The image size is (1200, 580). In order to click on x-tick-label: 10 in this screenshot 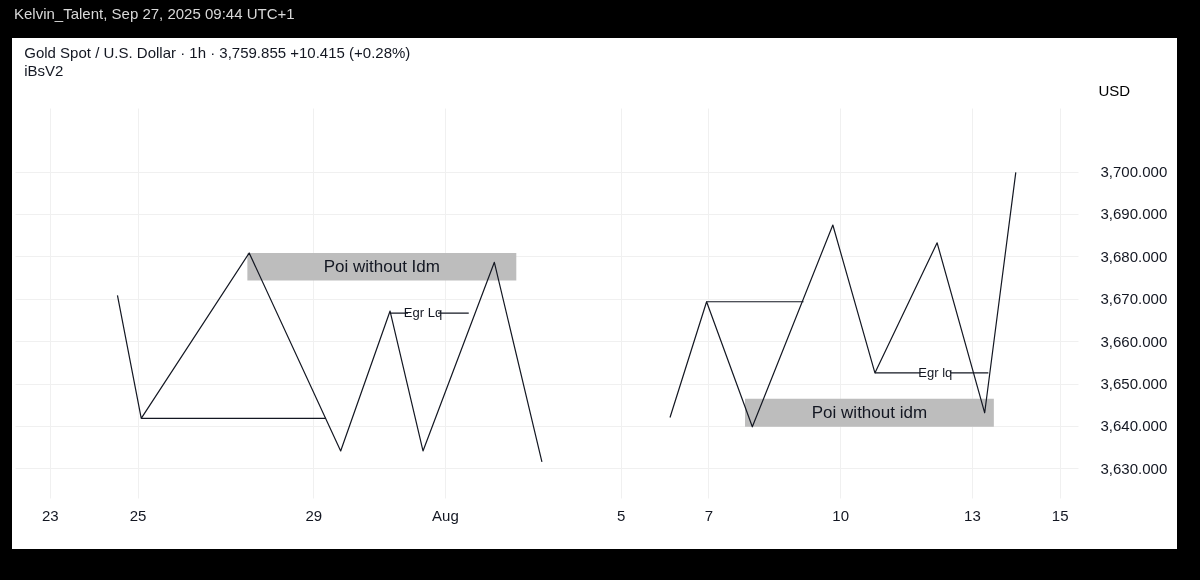, I will do `click(840, 515)`.